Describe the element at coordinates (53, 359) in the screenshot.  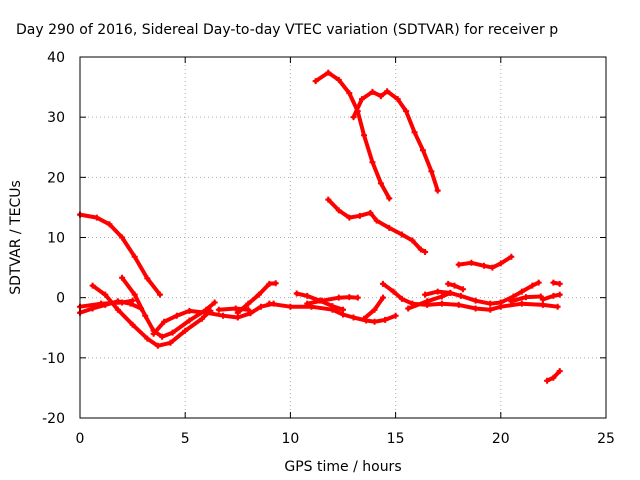
I see `y-tick-label: -10` at that location.